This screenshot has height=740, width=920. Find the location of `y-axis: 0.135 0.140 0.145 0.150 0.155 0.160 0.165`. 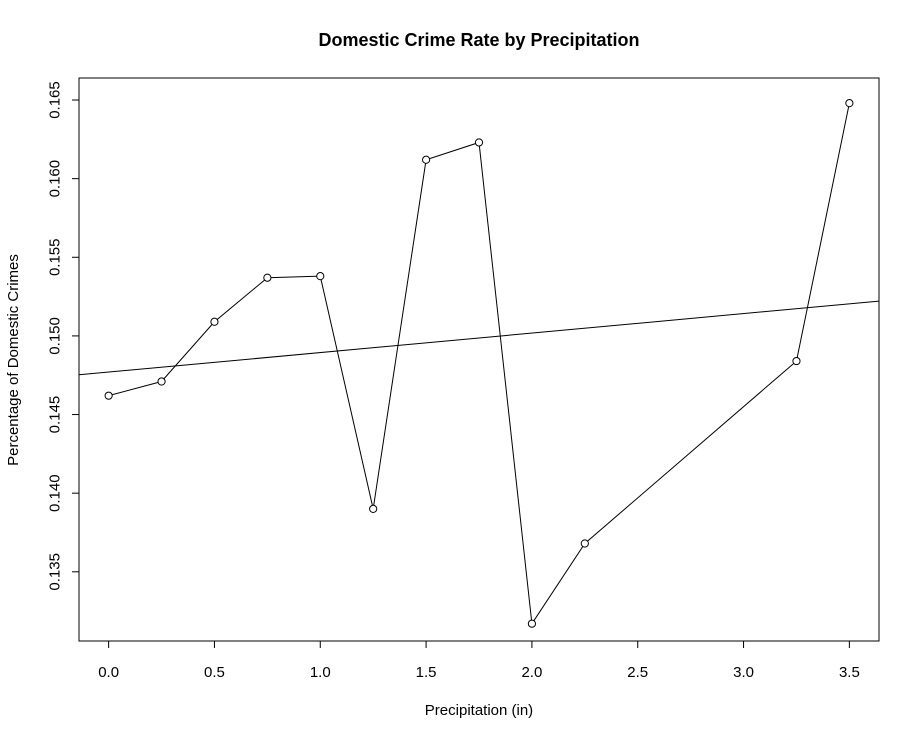

y-axis: 0.135 0.140 0.145 0.150 0.155 0.160 0.165 is located at coordinates (63, 336).